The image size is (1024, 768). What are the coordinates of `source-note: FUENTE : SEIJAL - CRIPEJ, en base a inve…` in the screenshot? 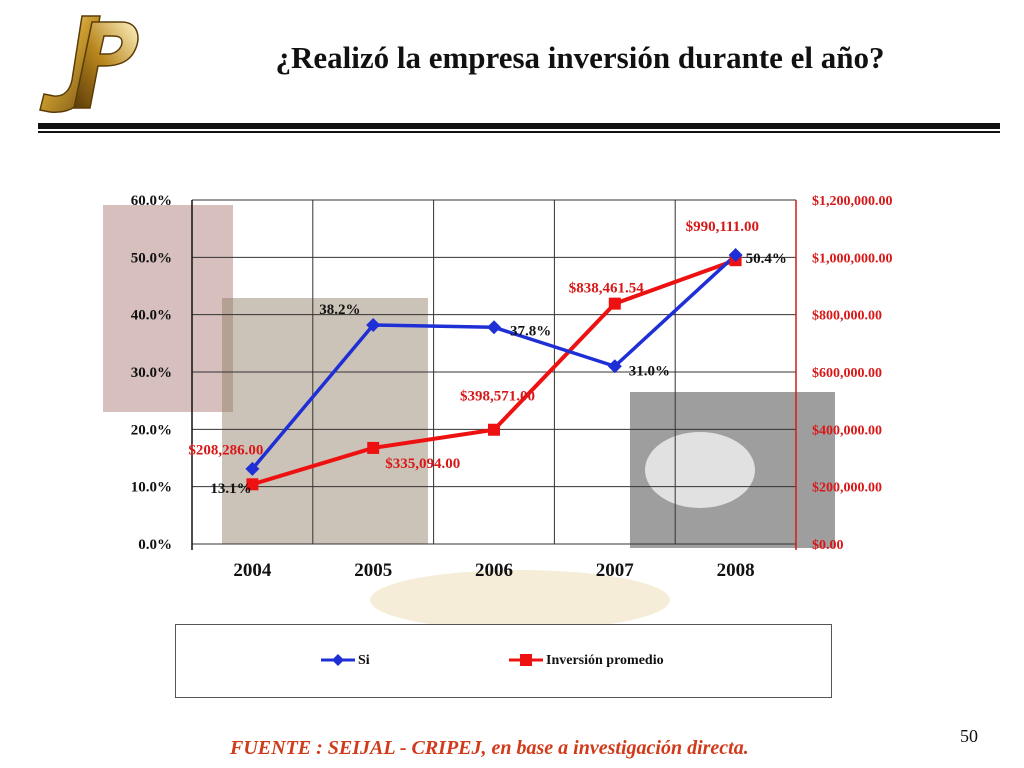 It's located at (489, 748).